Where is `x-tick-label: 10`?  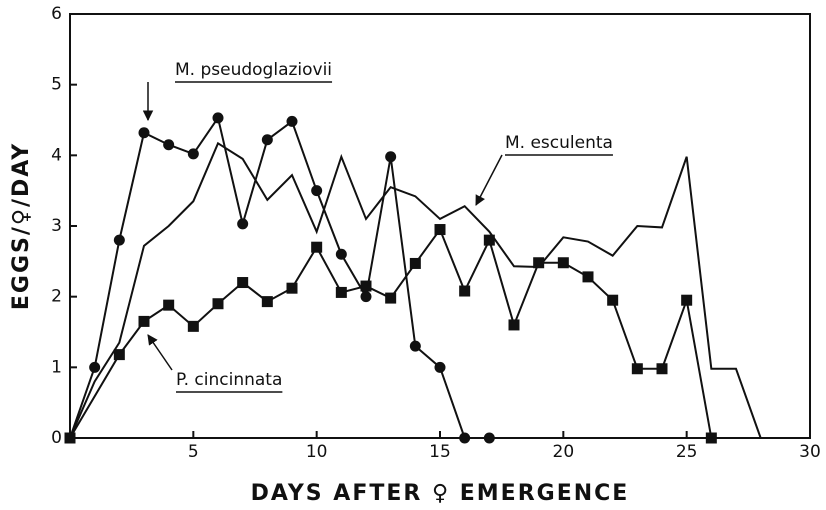
x-tick-label: 10 is located at coordinates (317, 452).